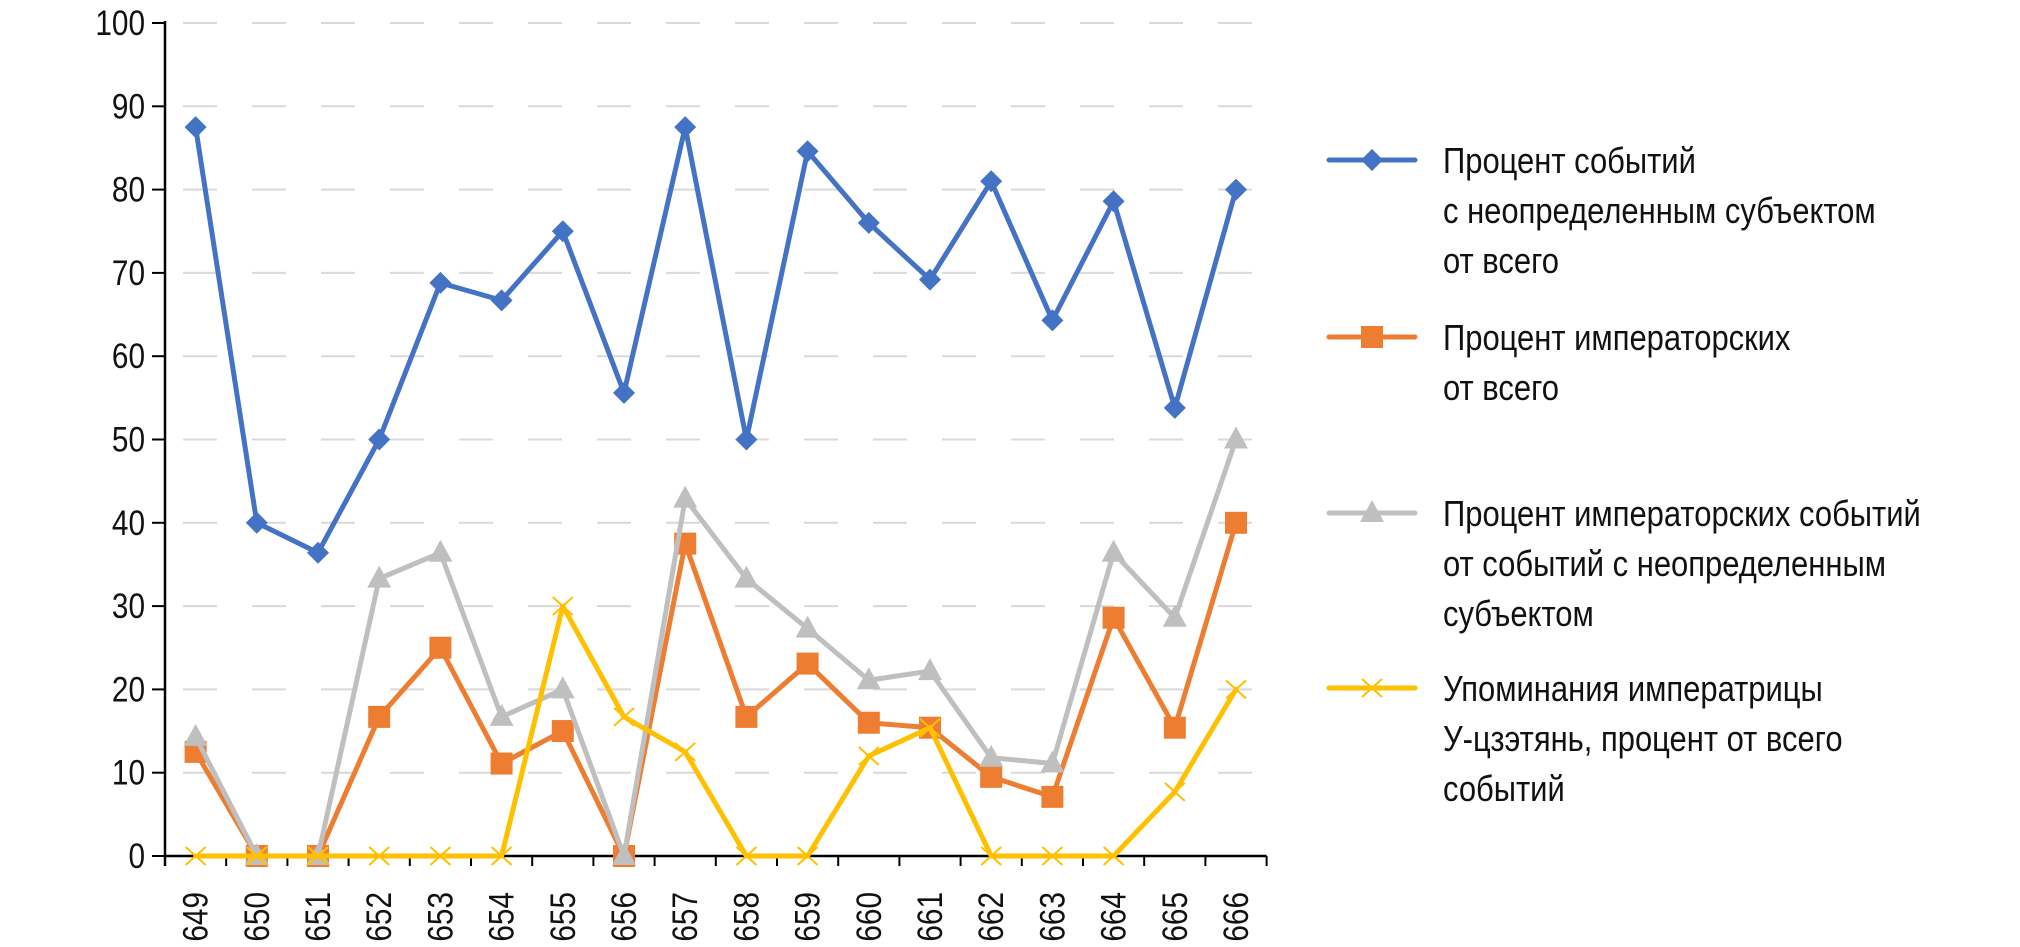 This screenshot has width=2020, height=947. What do you see at coordinates (120, 23) in the screenshot?
I see `y-tick-label: 100` at bounding box center [120, 23].